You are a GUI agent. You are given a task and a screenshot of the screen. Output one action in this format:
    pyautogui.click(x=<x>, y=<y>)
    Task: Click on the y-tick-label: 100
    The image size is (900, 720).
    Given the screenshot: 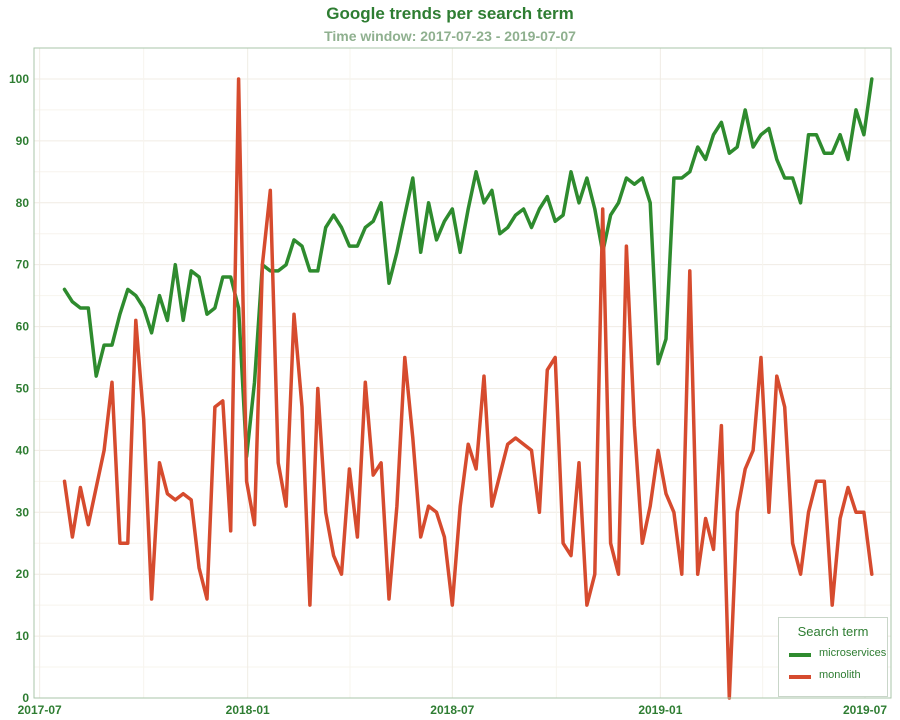 What is the action you would take?
    pyautogui.click(x=19, y=79)
    